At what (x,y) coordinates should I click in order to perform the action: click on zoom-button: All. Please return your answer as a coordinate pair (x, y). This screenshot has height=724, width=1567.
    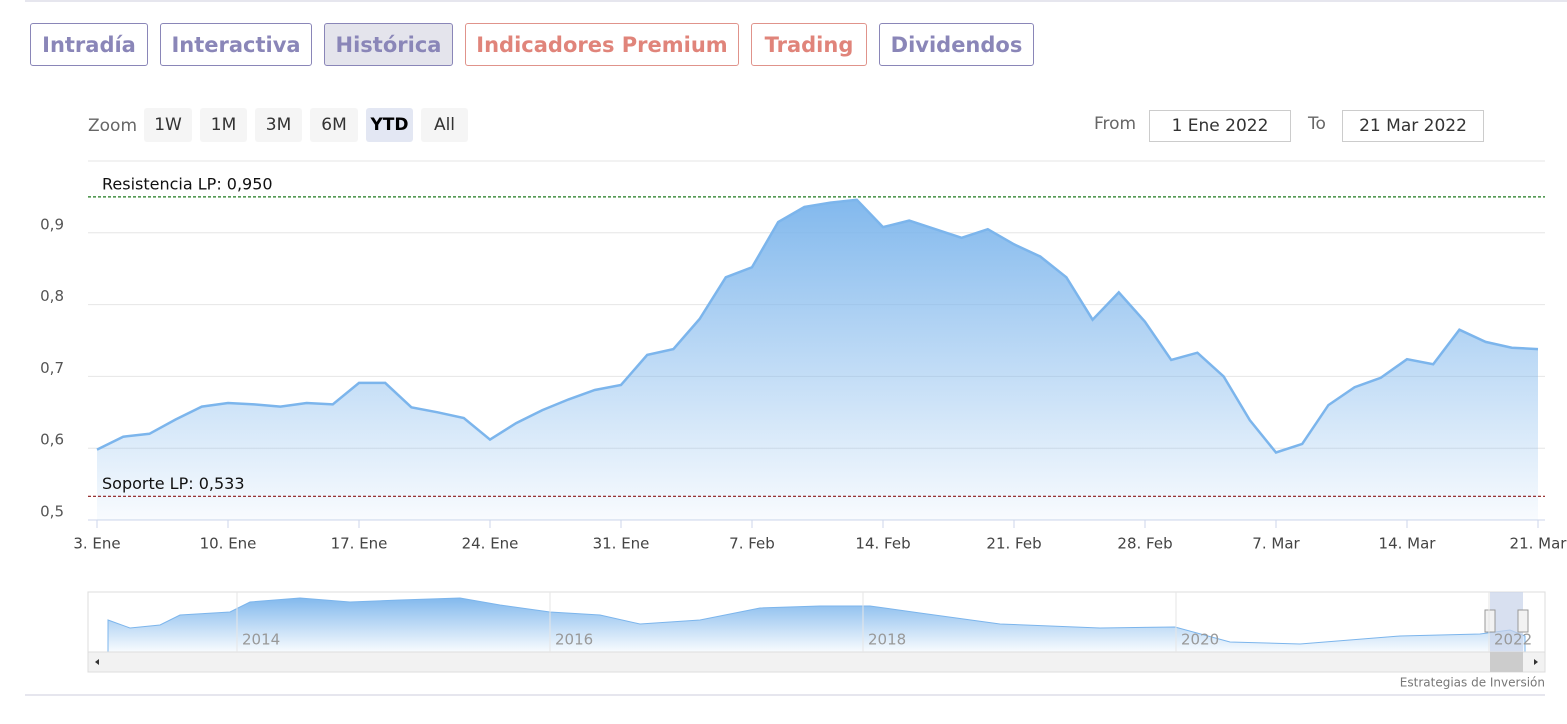
    Looking at the image, I should click on (444, 125).